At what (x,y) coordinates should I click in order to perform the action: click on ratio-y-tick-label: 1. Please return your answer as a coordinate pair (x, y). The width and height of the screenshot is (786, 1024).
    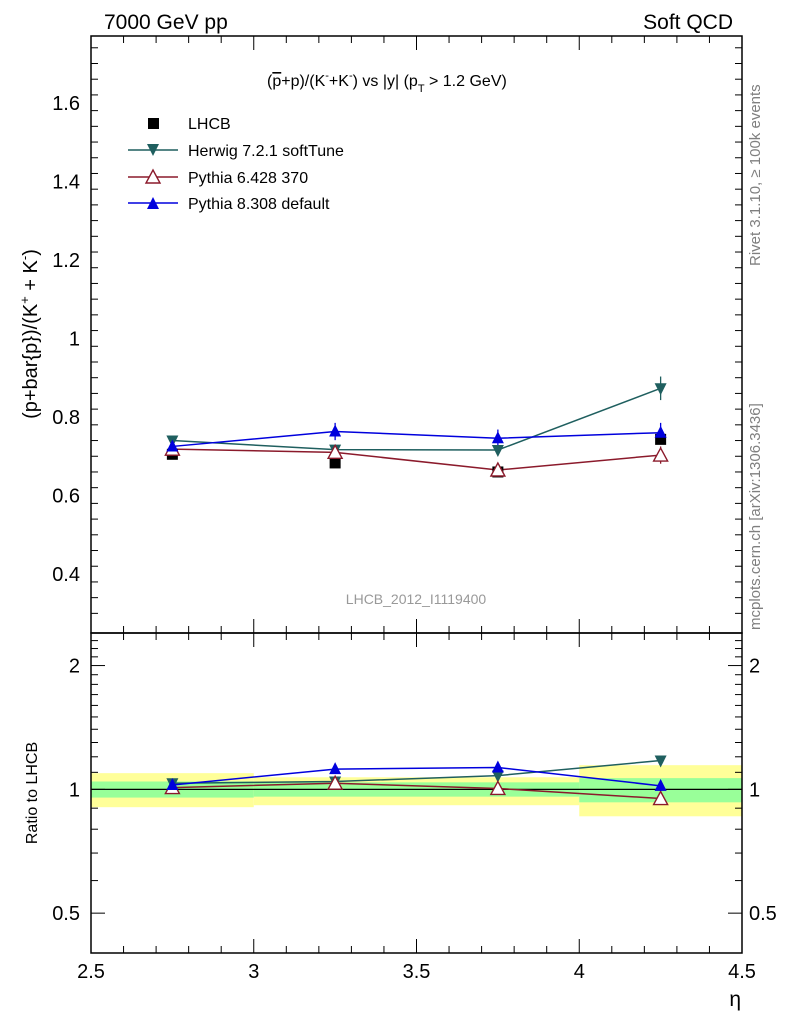
    Looking at the image, I should click on (74, 790).